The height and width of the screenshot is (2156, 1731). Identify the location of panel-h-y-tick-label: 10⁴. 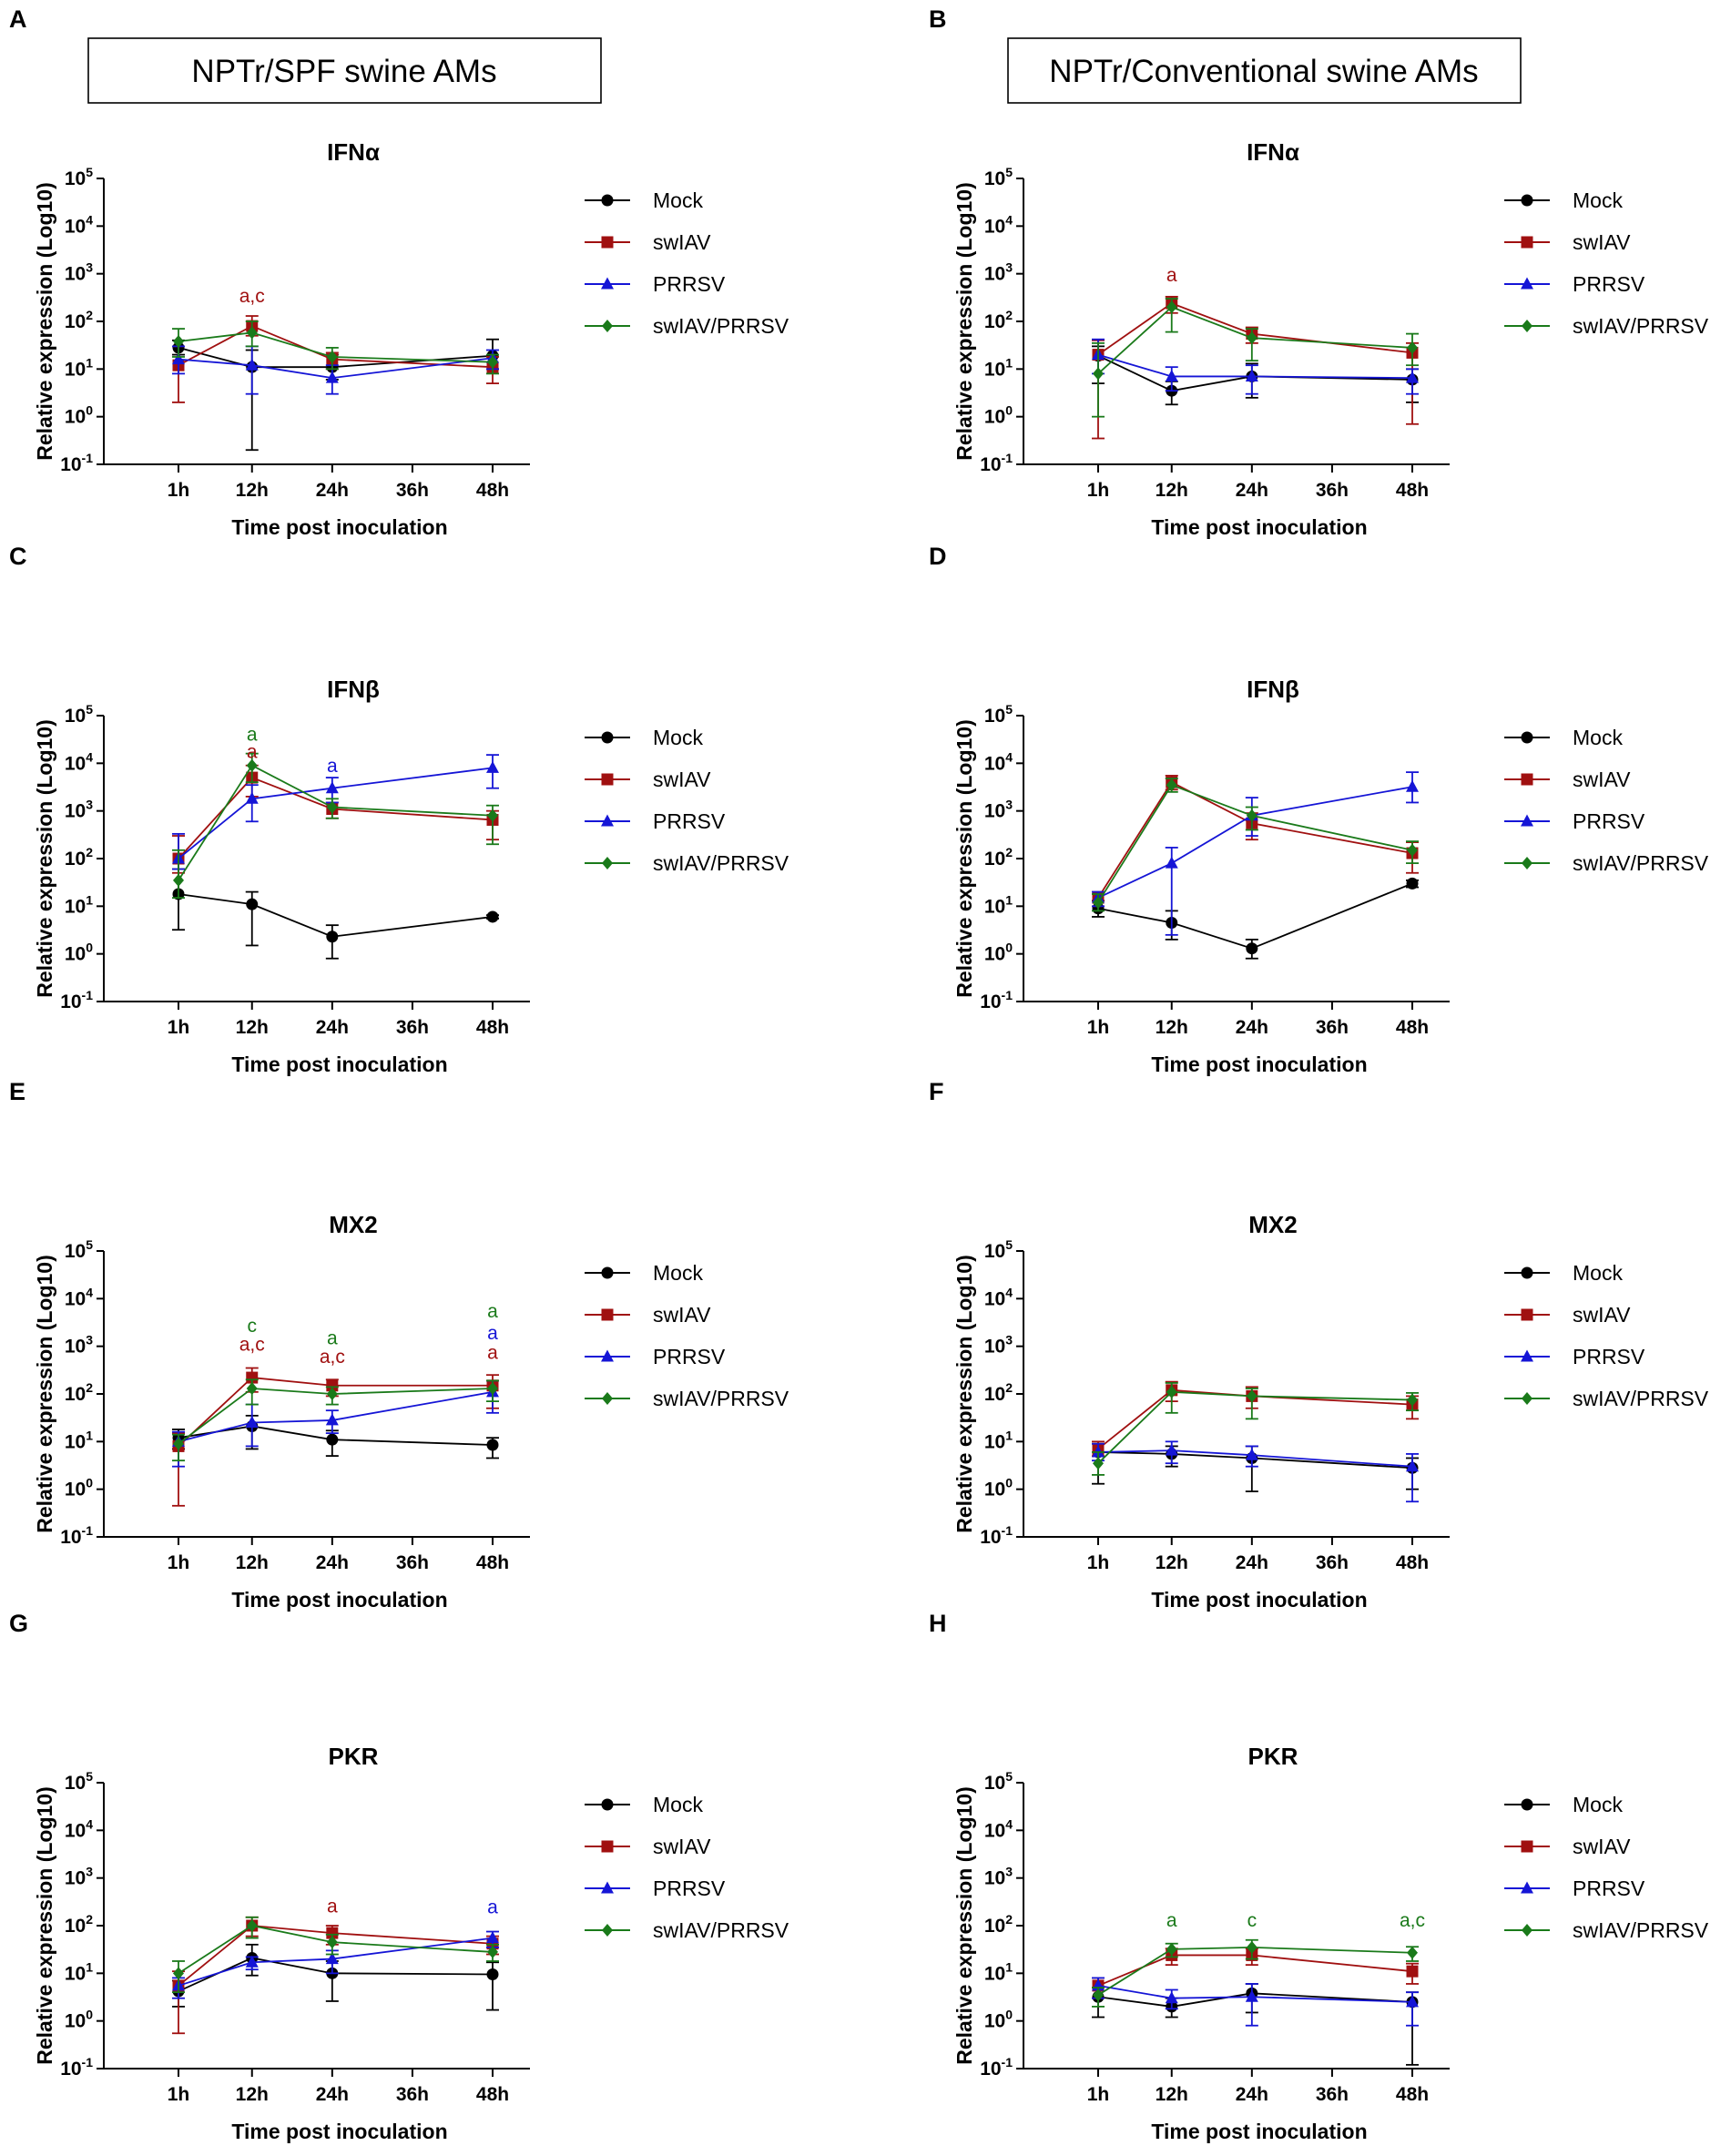
(998, 1828).